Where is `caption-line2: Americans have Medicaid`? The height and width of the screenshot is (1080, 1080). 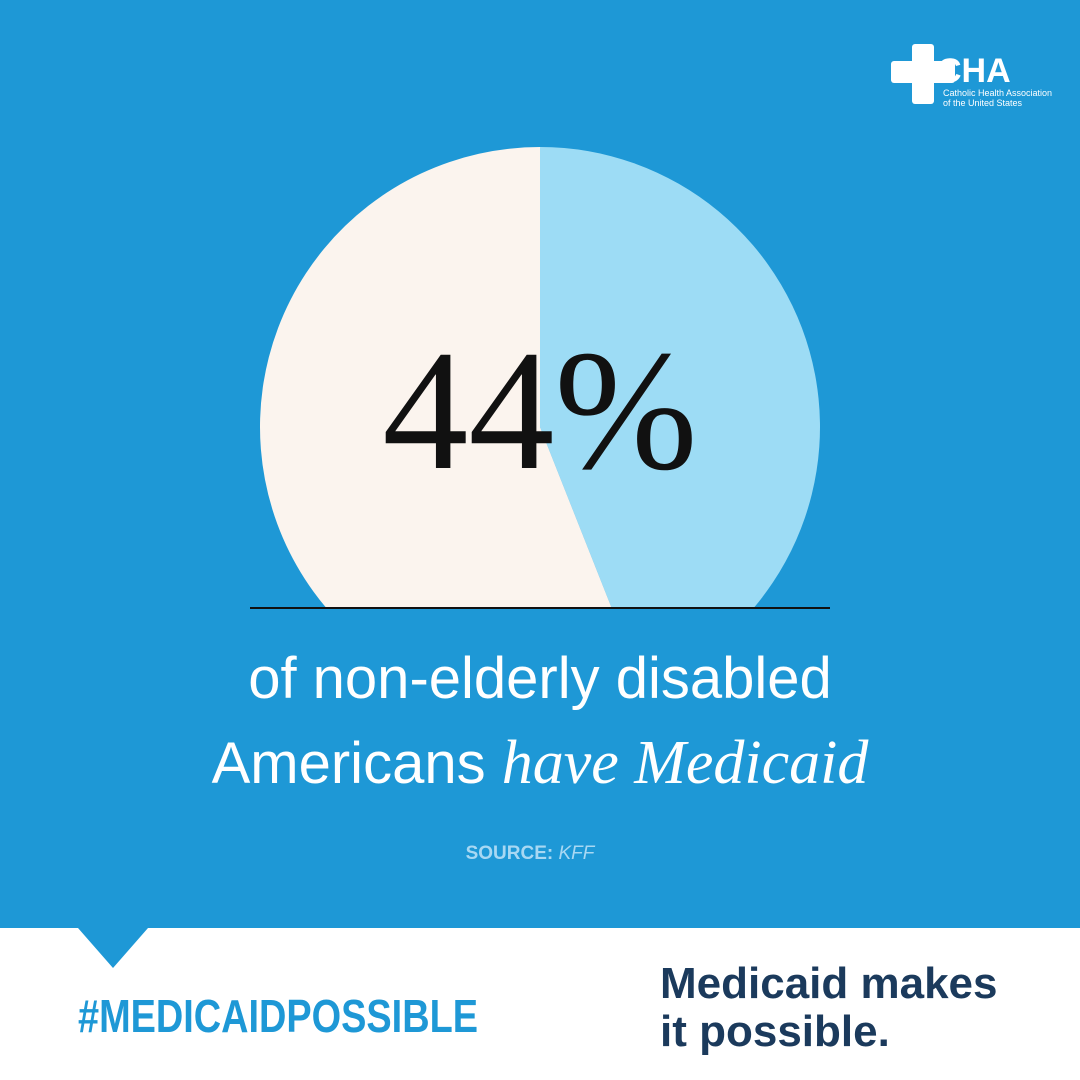 caption-line2: Americans have Medicaid is located at coordinates (541, 763).